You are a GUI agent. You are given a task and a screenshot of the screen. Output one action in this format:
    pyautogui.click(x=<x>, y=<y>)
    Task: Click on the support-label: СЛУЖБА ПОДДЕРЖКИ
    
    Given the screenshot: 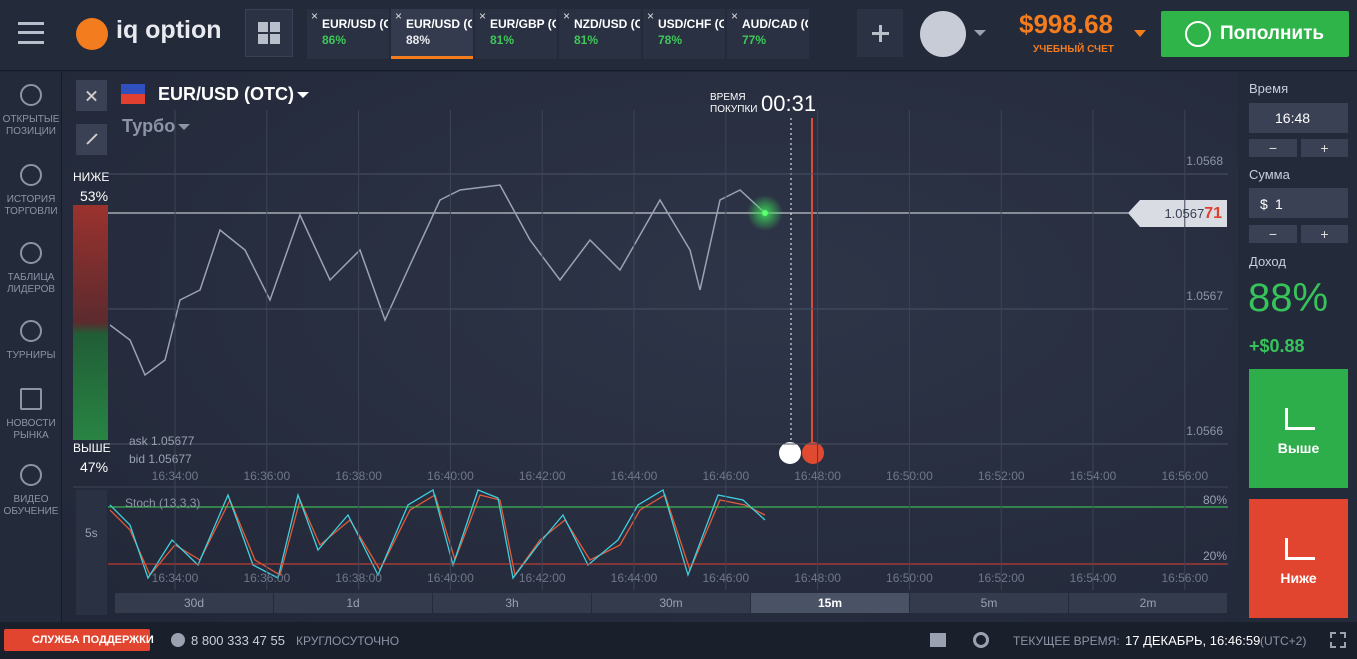 What is the action you would take?
    pyautogui.click(x=93, y=640)
    